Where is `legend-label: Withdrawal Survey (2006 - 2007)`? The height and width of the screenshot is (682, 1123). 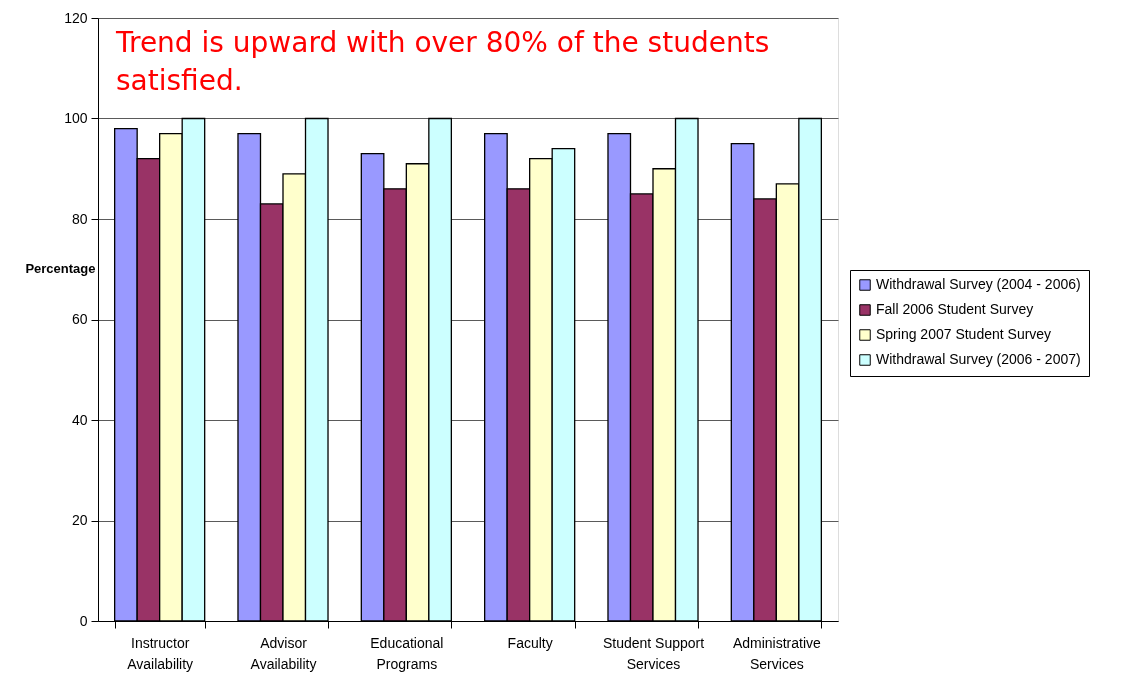 legend-label: Withdrawal Survey (2006 - 2007) is located at coordinates (978, 359).